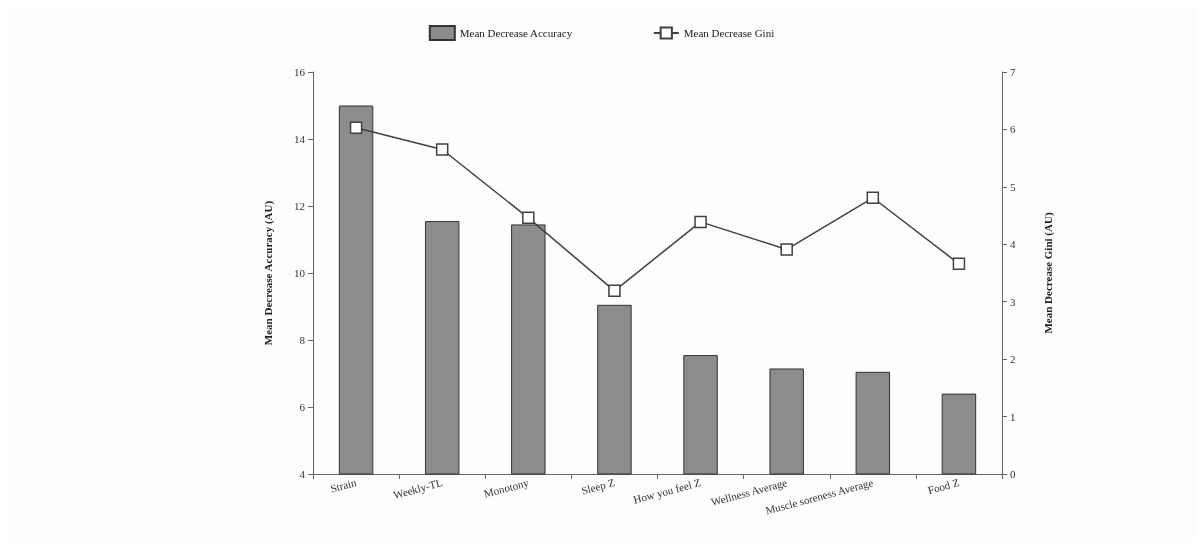  I want to click on y-tick-label: 4, so click(302, 474).